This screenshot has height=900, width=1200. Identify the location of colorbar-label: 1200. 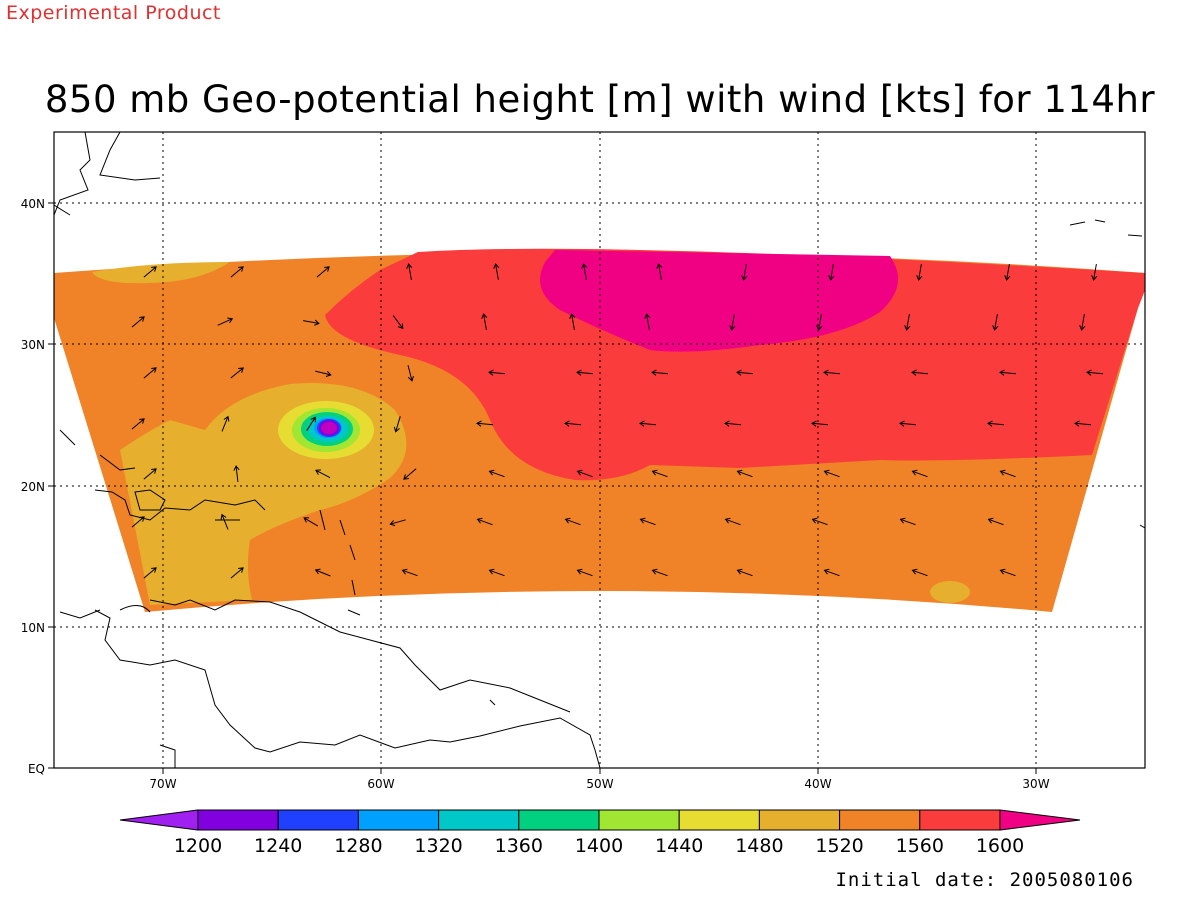
(198, 846).